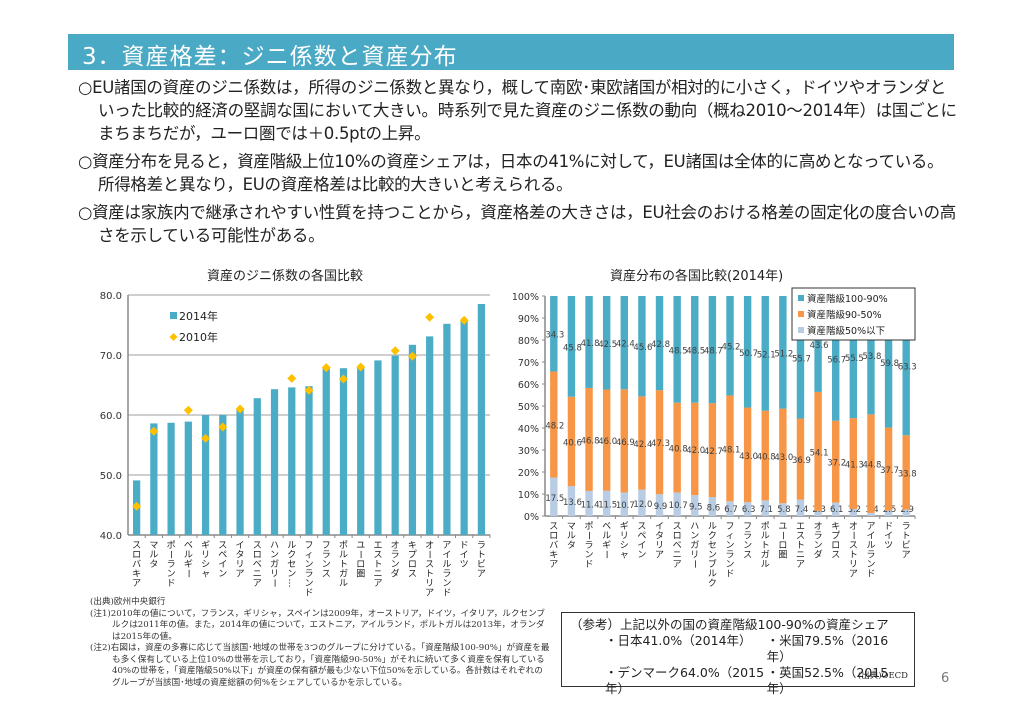 The width and height of the screenshot is (1023, 722). What do you see at coordinates (854, 359) in the screenshot?
I see `data-label: 55.5` at bounding box center [854, 359].